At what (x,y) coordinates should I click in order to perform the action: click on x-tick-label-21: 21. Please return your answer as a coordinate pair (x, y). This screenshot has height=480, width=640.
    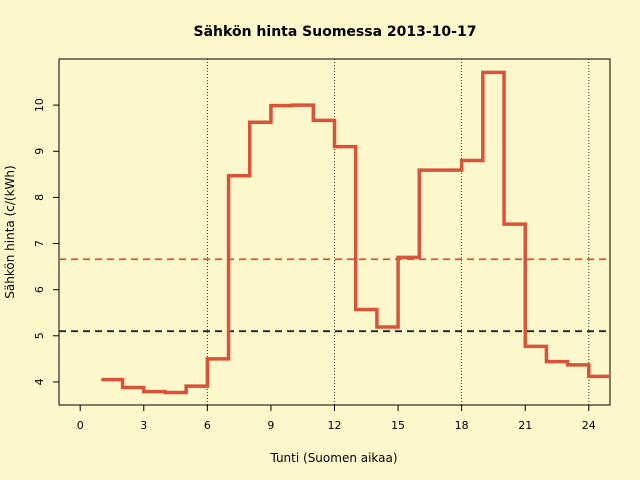
    Looking at the image, I should click on (525, 425).